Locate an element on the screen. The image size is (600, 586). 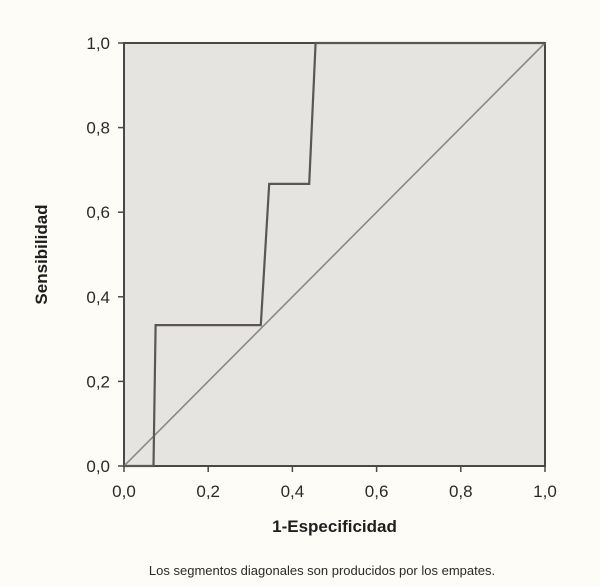
y-tick-label: 0,8 is located at coordinates (98, 128).